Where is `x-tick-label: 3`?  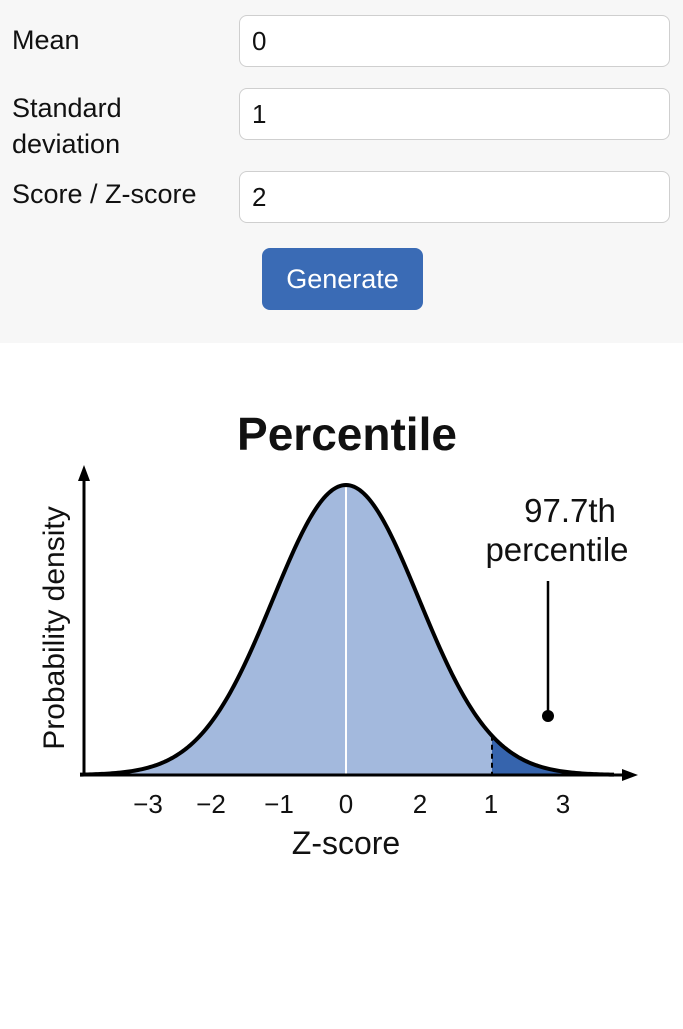 x-tick-label: 3 is located at coordinates (563, 804).